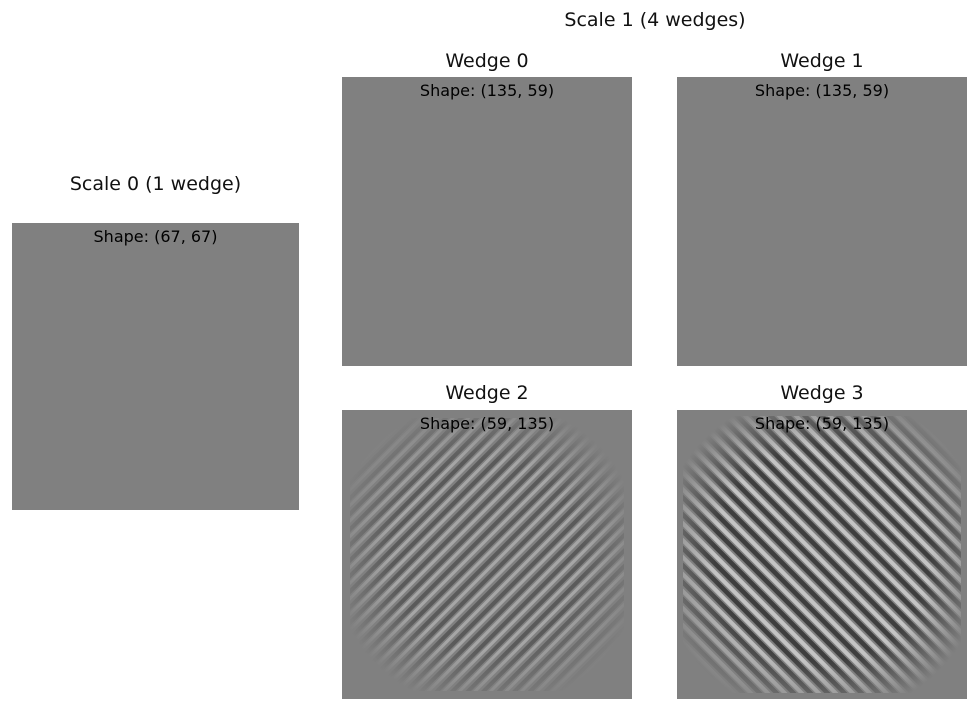  What do you see at coordinates (655, 20) in the screenshot?
I see `scale1-title: Scale 1 (4 wedges)` at bounding box center [655, 20].